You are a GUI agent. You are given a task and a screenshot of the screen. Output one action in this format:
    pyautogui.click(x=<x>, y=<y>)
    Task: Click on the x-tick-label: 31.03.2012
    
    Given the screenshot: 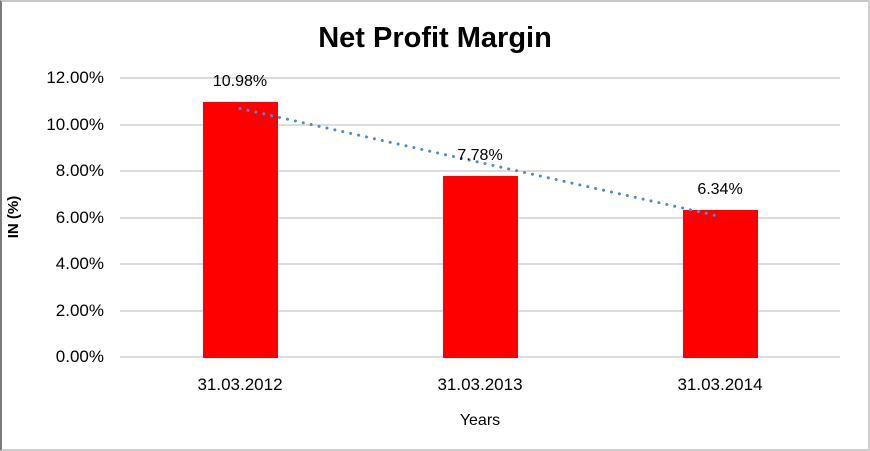 What is the action you would take?
    pyautogui.click(x=240, y=384)
    